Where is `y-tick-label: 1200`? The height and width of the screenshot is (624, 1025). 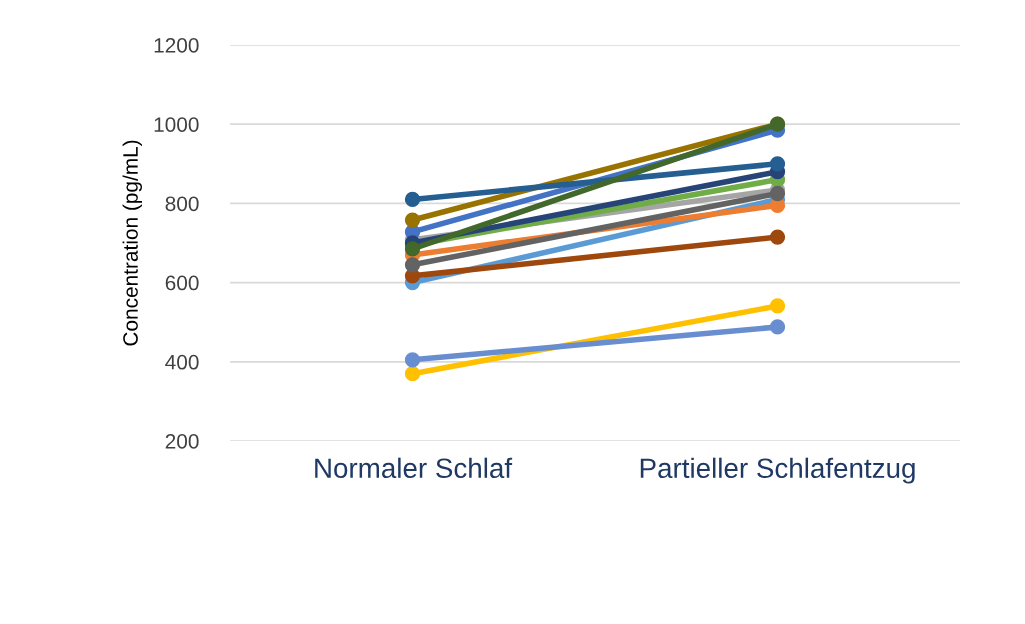 y-tick-label: 1200 is located at coordinates (176, 45).